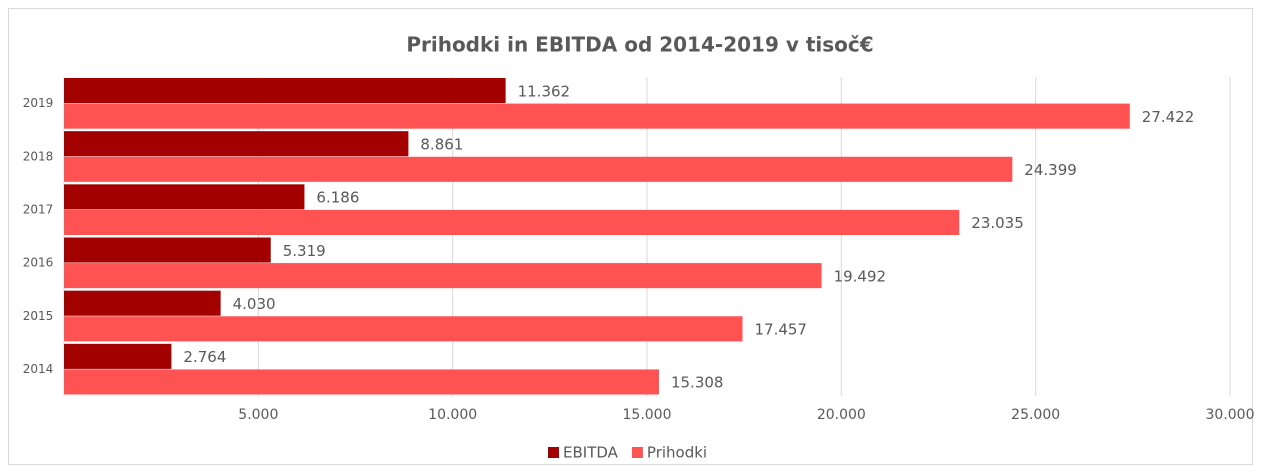 This screenshot has width=1261, height=472. I want to click on x-tick-label: 5.000, so click(258, 415).